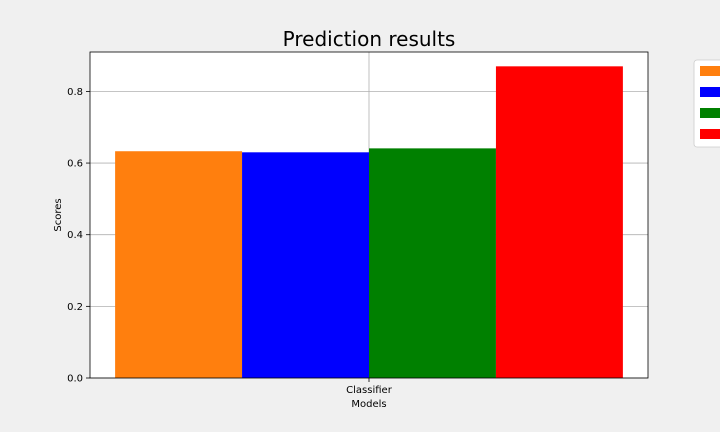 This screenshot has width=720, height=432. What do you see at coordinates (58, 214) in the screenshot?
I see `y-axis-label: Scores` at bounding box center [58, 214].